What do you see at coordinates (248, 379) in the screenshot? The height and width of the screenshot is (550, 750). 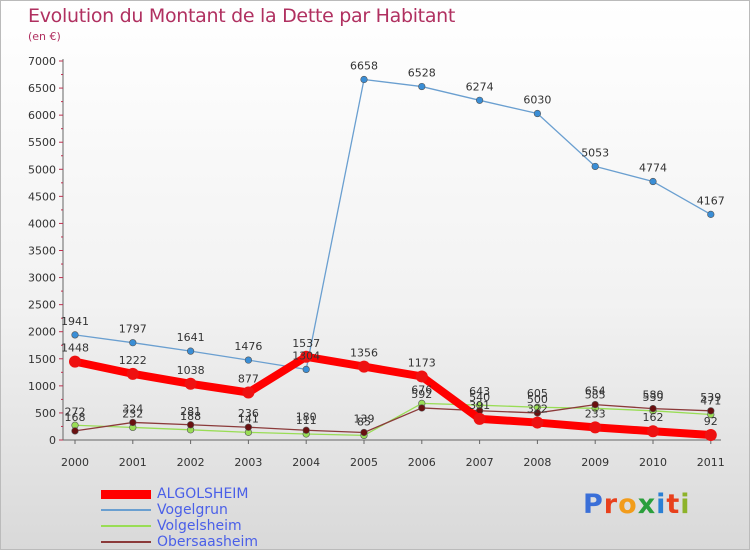 I see `data-label: 877` at bounding box center [248, 379].